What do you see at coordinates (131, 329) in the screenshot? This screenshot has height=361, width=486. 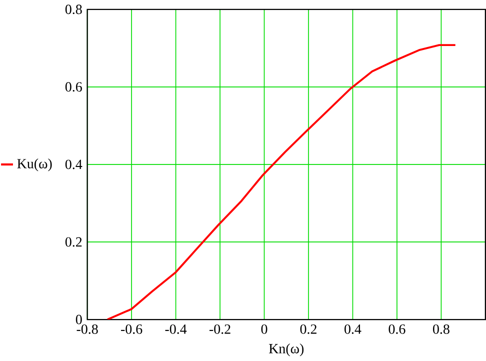 I see `x-tick-label: -0.6` at bounding box center [131, 329].